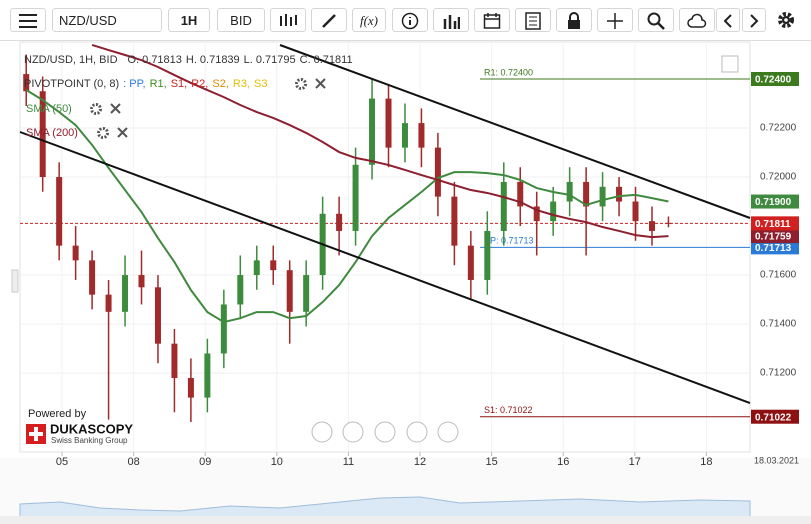 The image size is (811, 524). I want to click on volume-button, so click(451, 20).